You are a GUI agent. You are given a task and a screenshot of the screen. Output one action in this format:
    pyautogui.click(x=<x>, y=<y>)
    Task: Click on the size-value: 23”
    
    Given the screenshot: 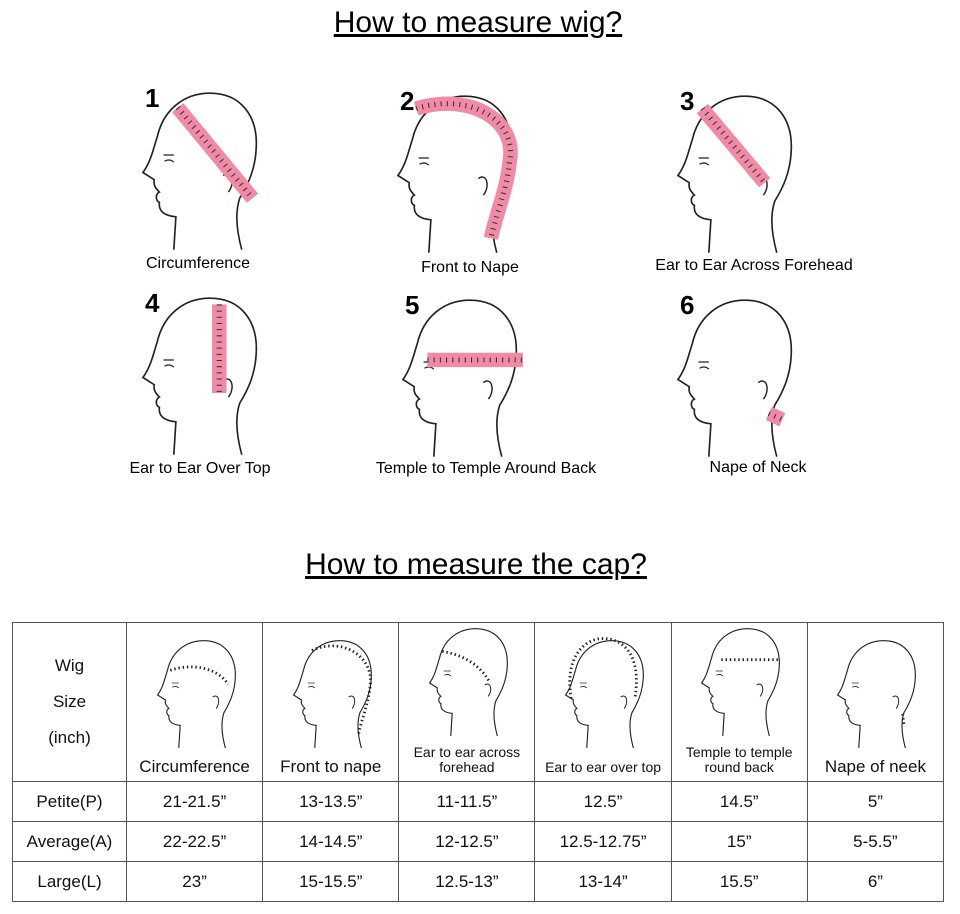 What is the action you would take?
    pyautogui.click(x=194, y=881)
    